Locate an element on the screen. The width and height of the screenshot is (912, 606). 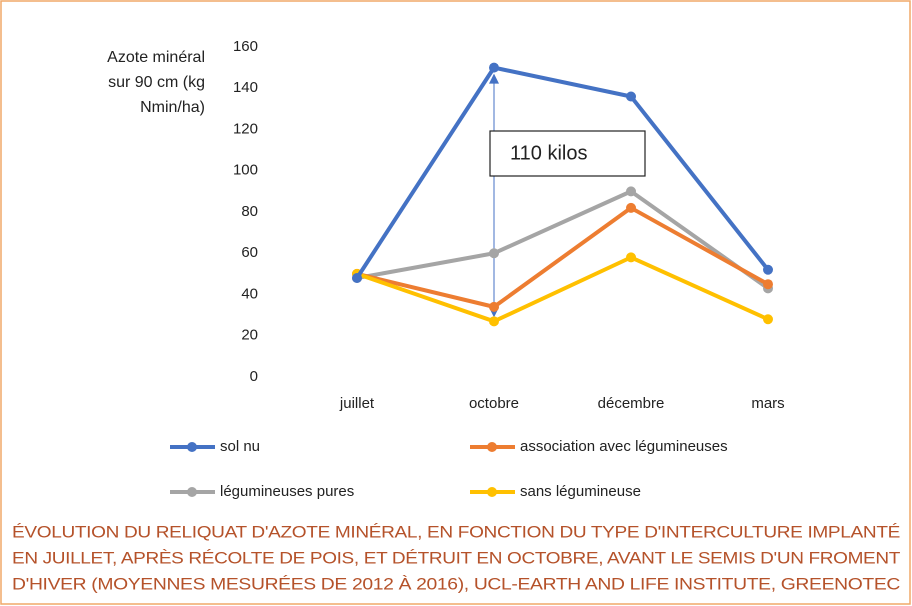
y-tick-label: 0 is located at coordinates (254, 376).